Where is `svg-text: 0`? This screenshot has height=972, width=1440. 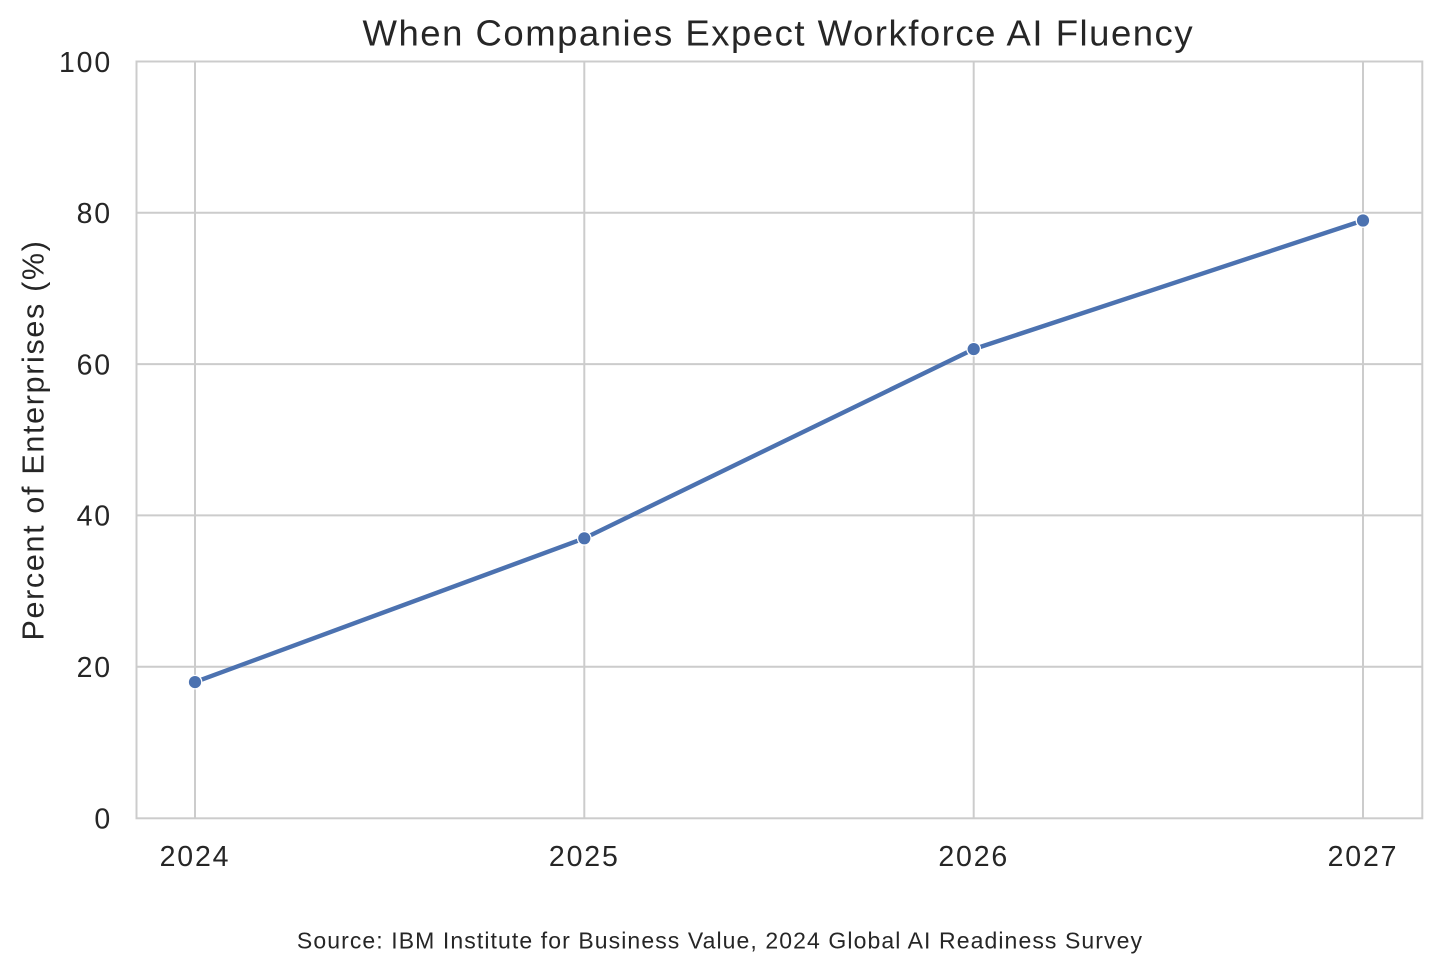
svg-text: 0 is located at coordinates (103, 820).